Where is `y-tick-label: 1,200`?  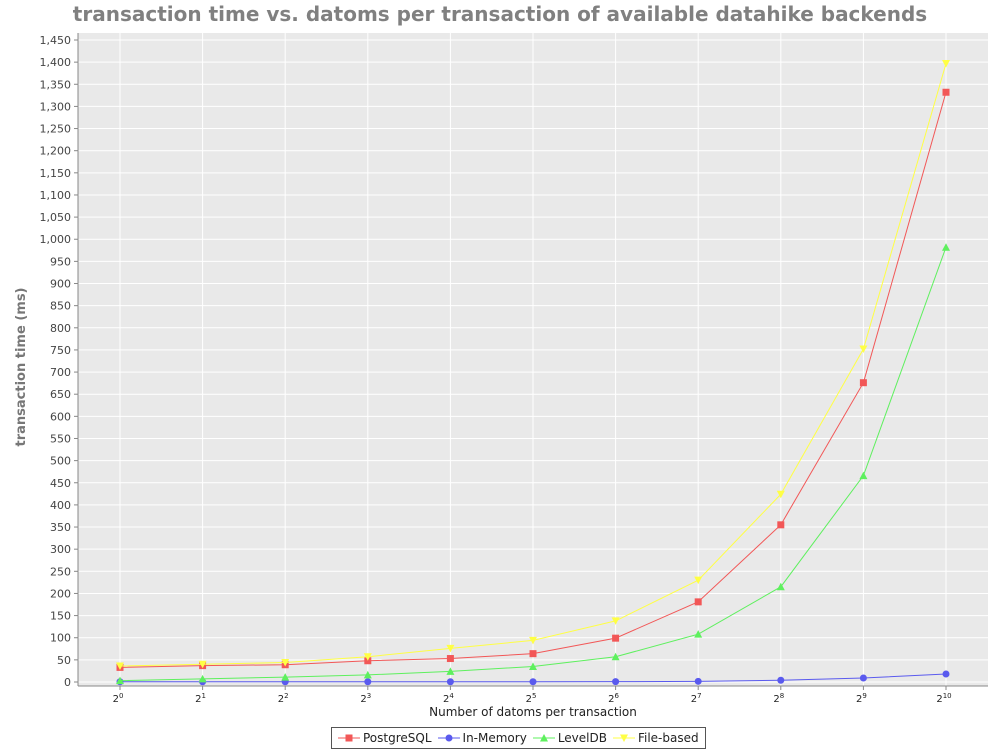 y-tick-label: 1,200 is located at coordinates (56, 151).